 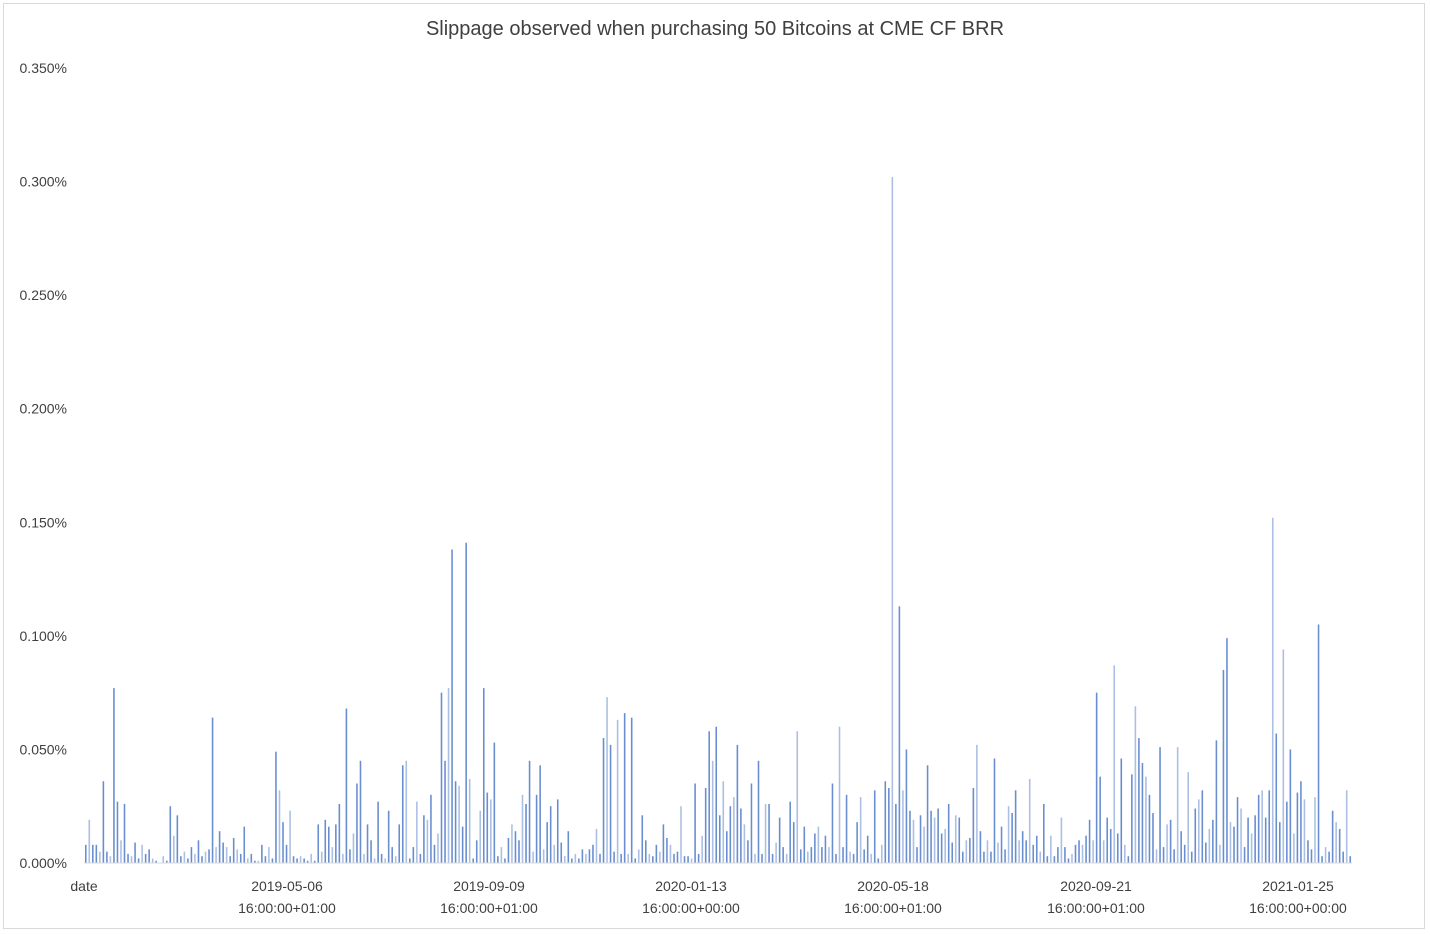 I want to click on x-tick-label: 2019-05-06, so click(x=287, y=886).